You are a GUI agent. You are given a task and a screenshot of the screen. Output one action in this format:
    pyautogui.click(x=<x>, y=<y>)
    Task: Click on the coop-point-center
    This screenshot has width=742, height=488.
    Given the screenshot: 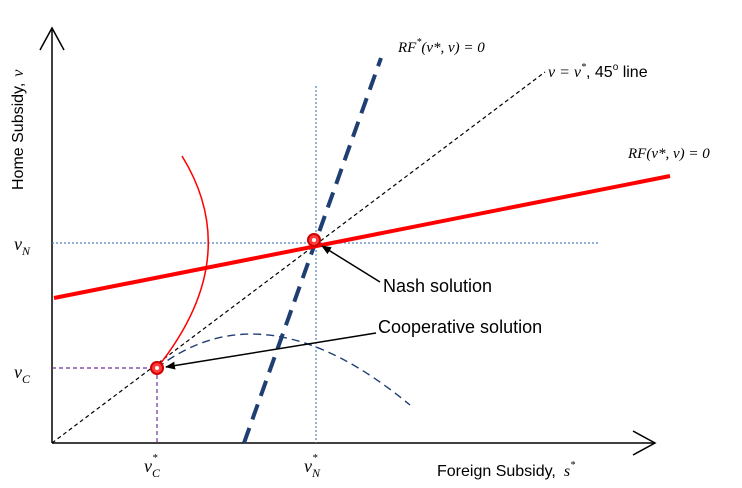 What is the action you would take?
    pyautogui.click(x=157, y=368)
    